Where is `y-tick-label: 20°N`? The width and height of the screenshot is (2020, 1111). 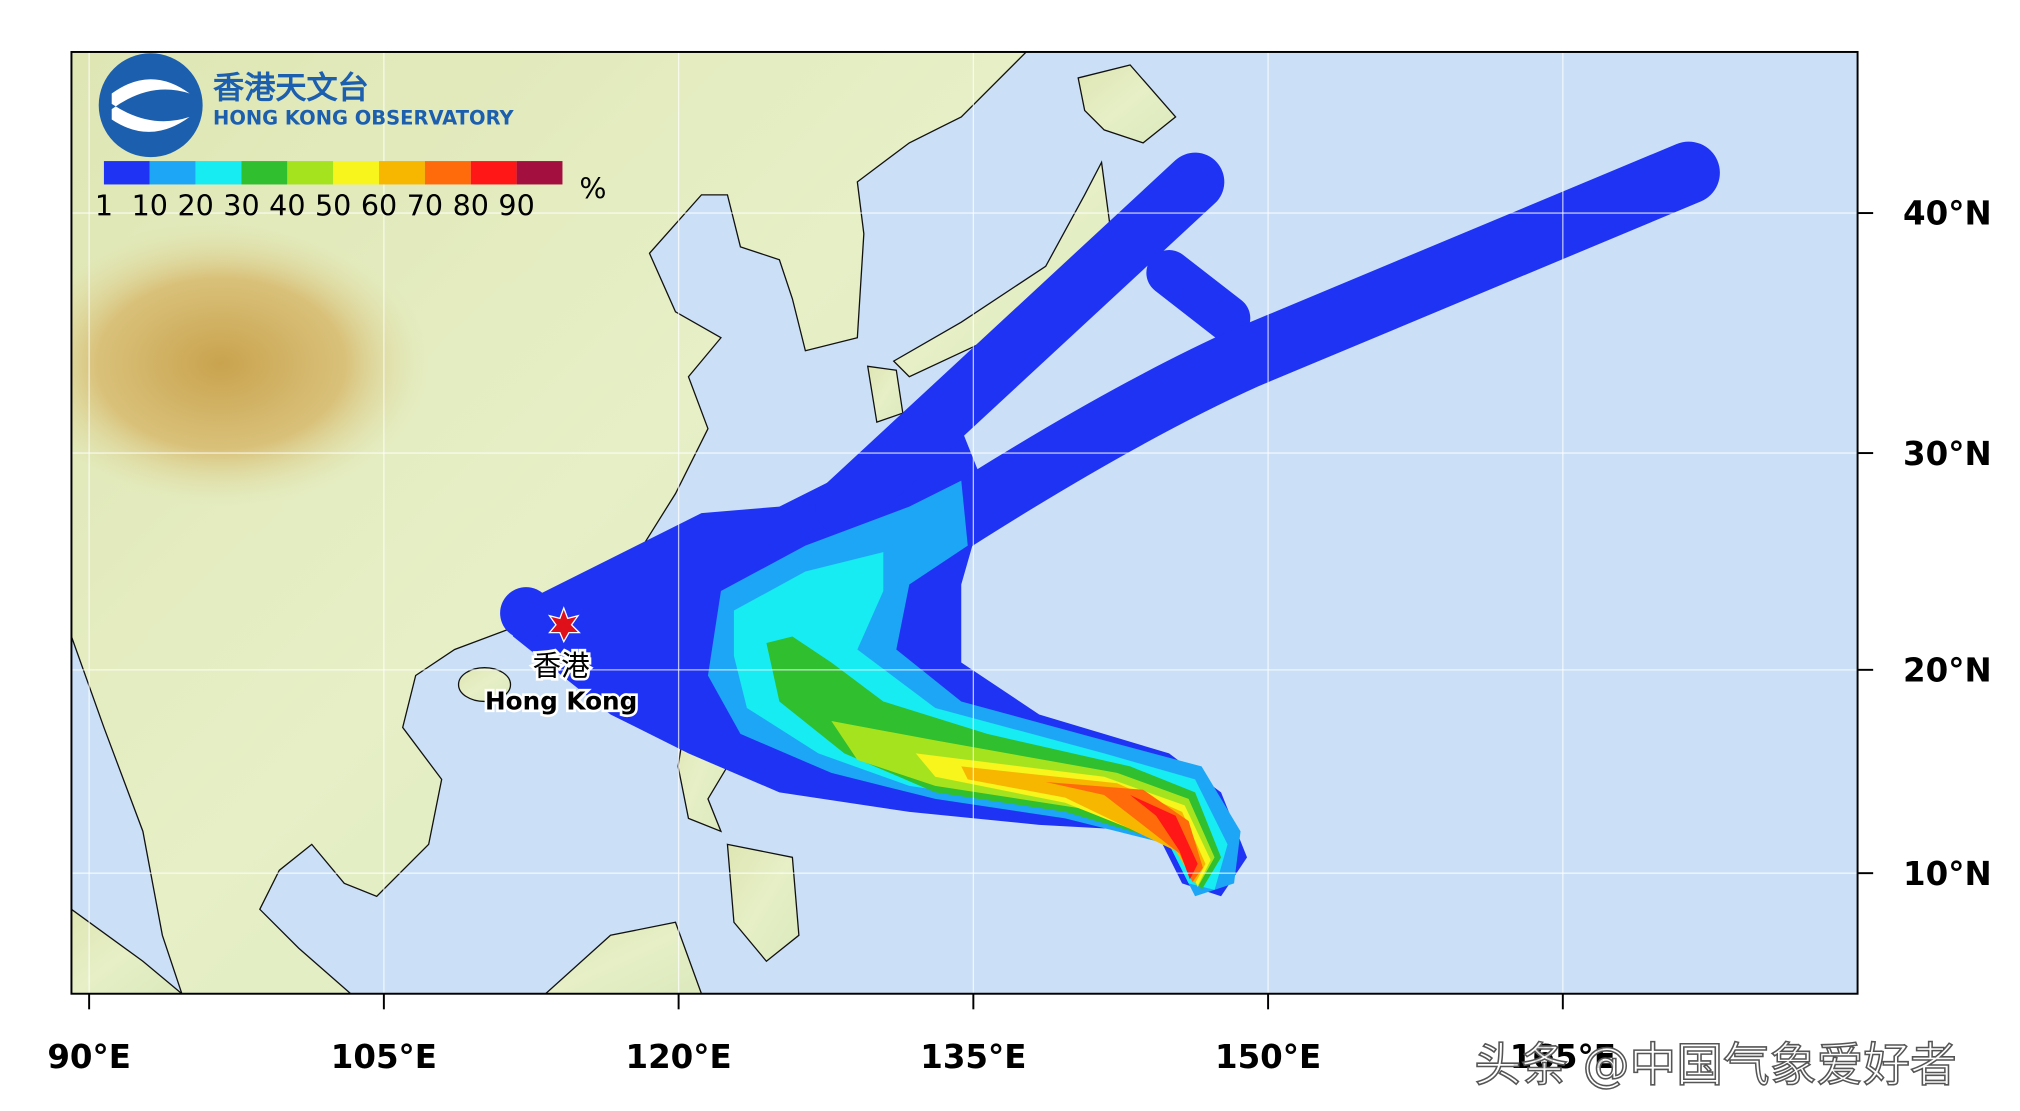 y-tick-label: 20°N is located at coordinates (1947, 671).